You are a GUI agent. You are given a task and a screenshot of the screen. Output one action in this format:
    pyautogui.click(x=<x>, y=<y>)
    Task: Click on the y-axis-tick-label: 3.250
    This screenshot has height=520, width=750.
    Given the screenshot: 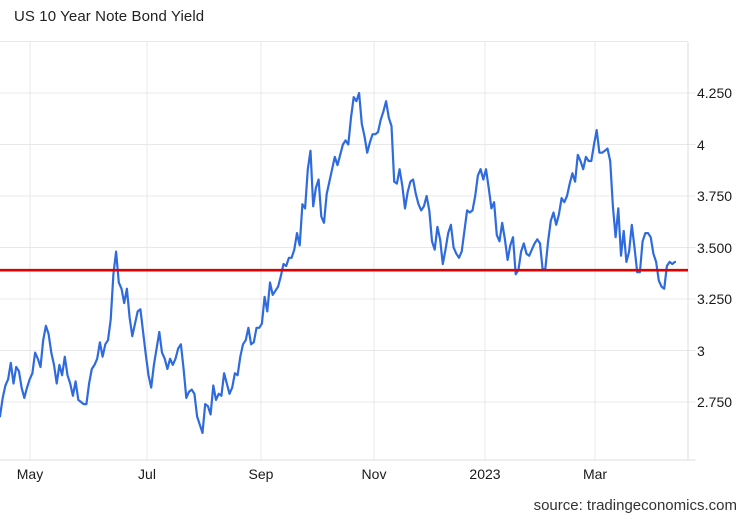 What is the action you would take?
    pyautogui.click(x=715, y=299)
    